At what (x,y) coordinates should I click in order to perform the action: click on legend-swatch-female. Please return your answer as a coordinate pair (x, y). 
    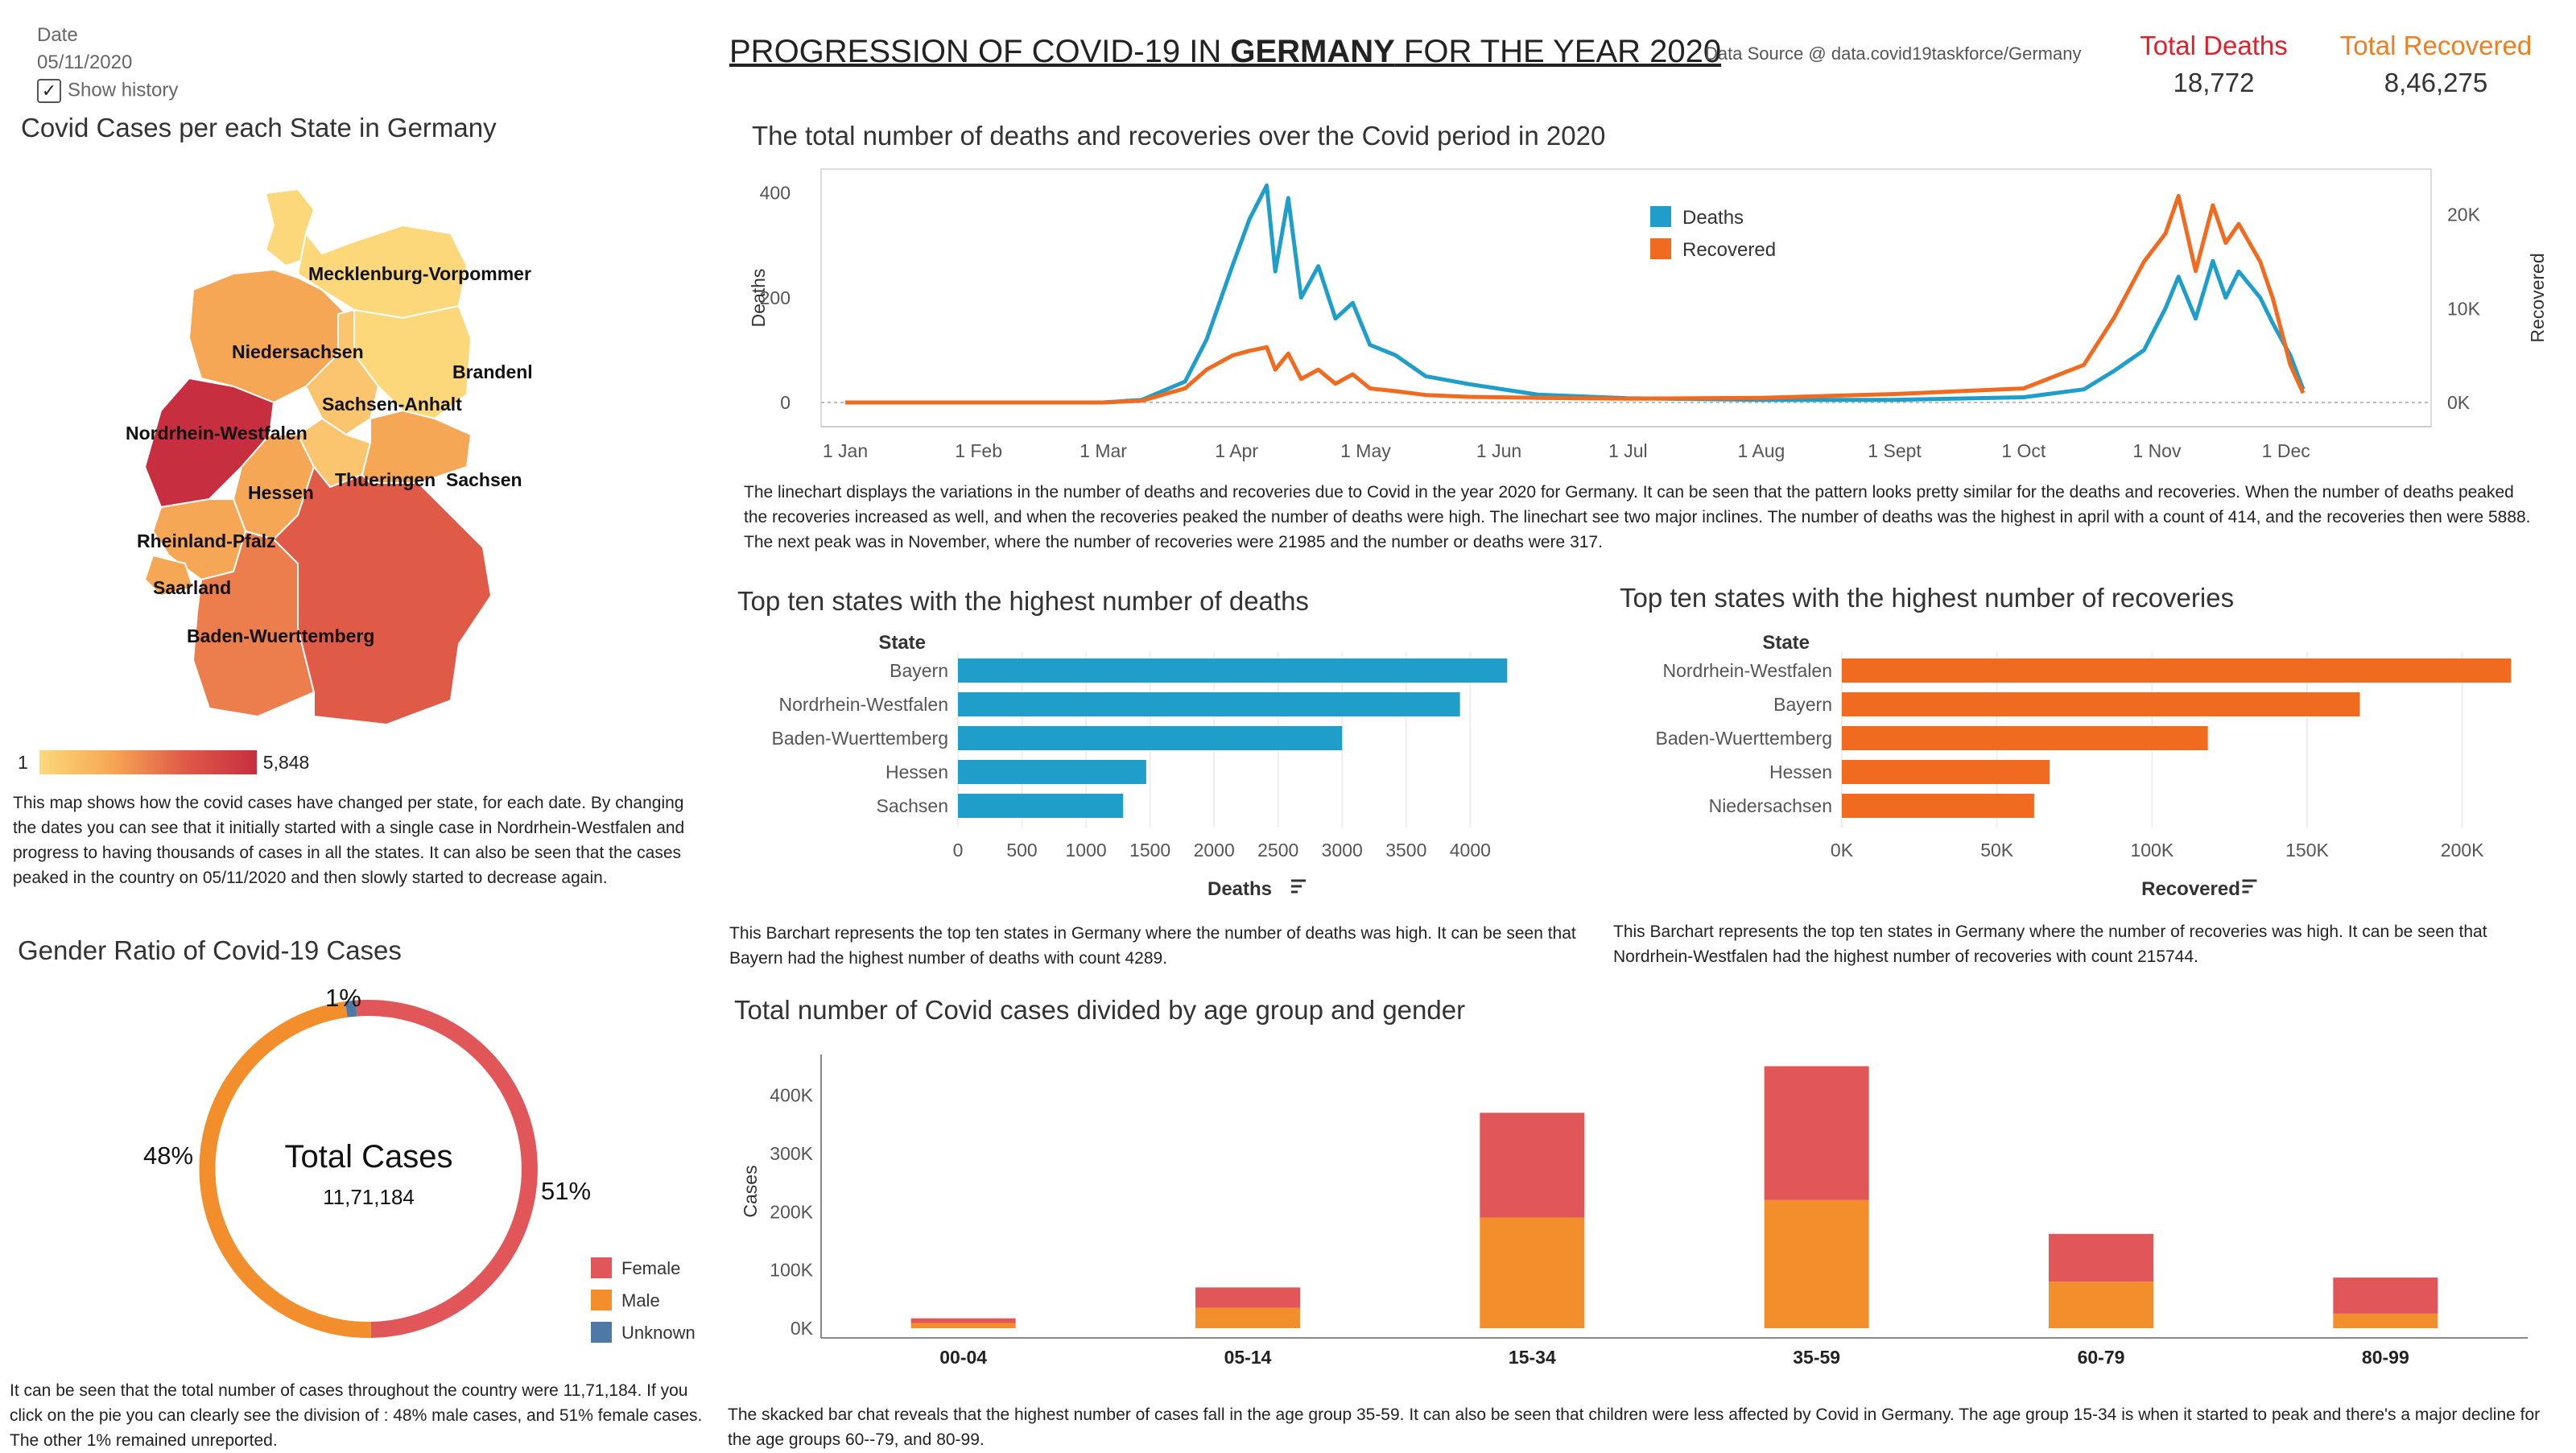
    Looking at the image, I should click on (601, 1267).